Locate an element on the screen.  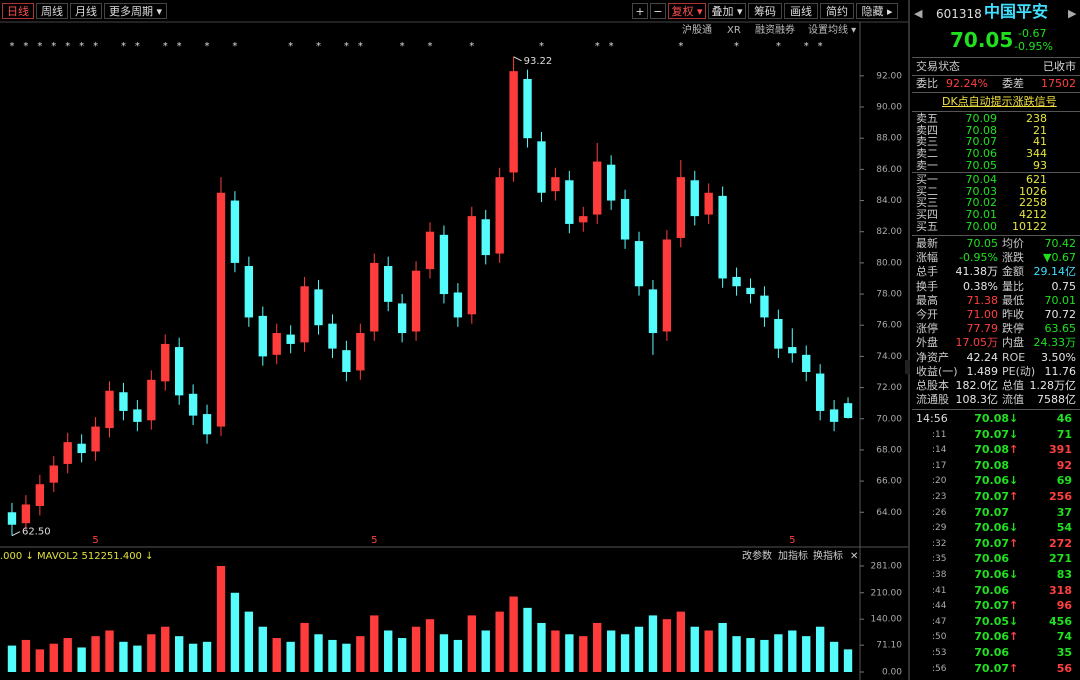
y-tick-label: 68.00 is located at coordinates (889, 450).